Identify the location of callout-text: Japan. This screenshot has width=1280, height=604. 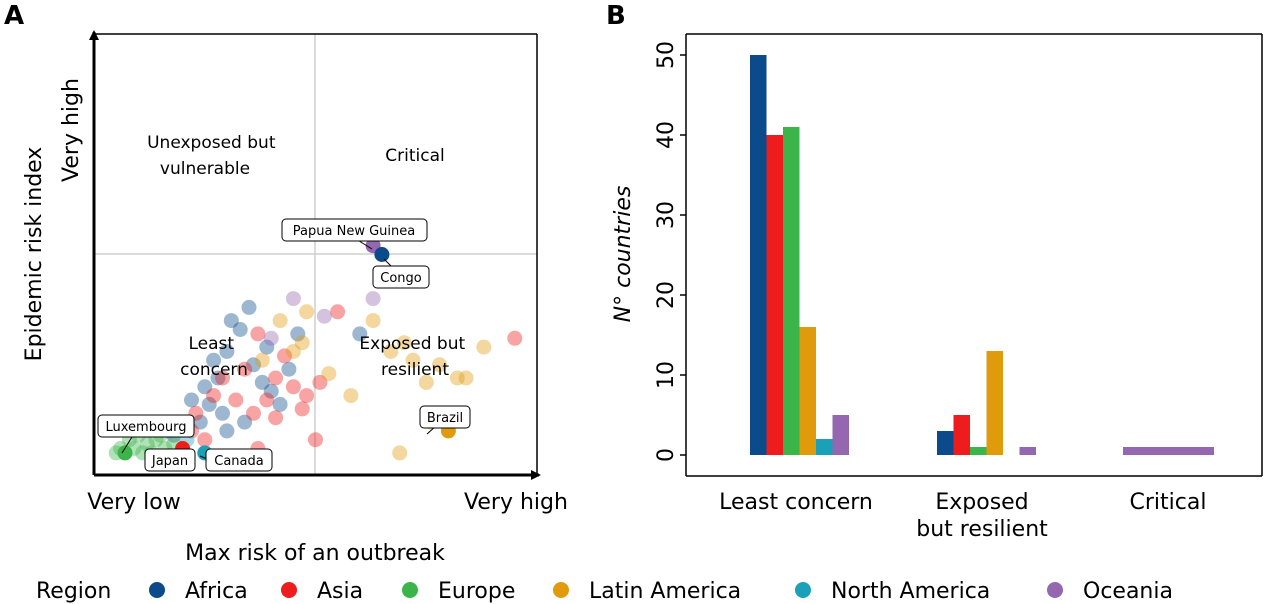
(169, 461).